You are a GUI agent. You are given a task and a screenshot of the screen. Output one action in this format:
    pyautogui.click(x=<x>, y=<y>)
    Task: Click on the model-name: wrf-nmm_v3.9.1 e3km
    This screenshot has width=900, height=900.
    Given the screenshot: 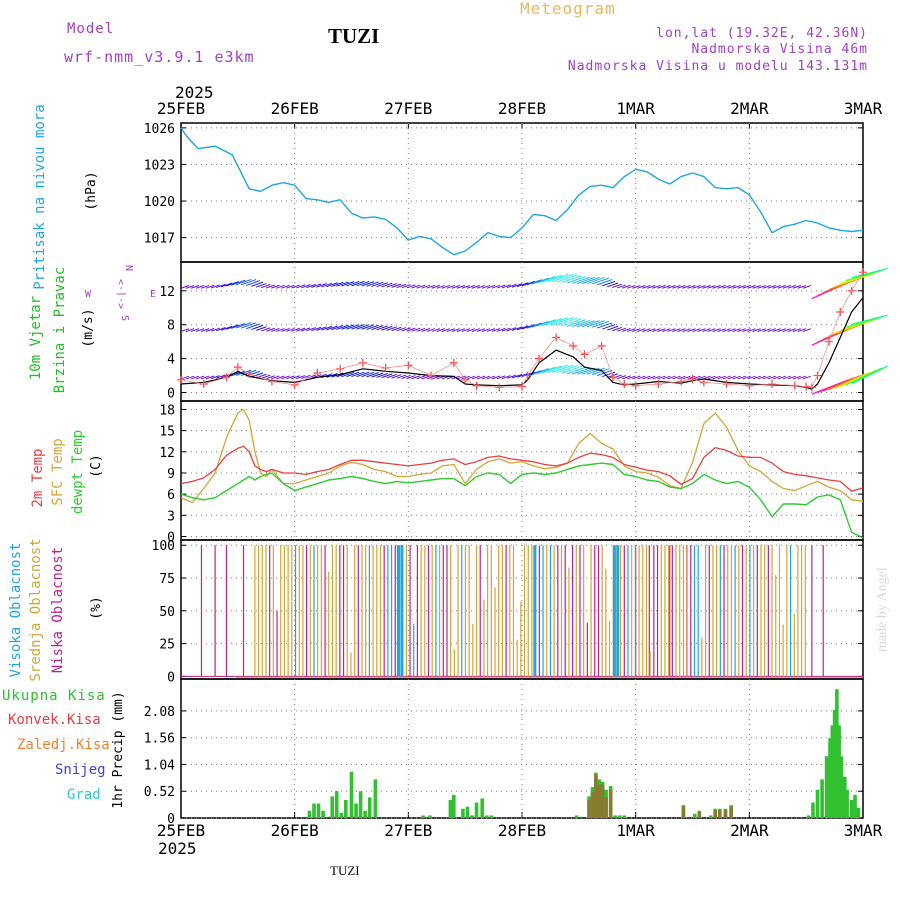 What is the action you would take?
    pyautogui.click(x=159, y=57)
    